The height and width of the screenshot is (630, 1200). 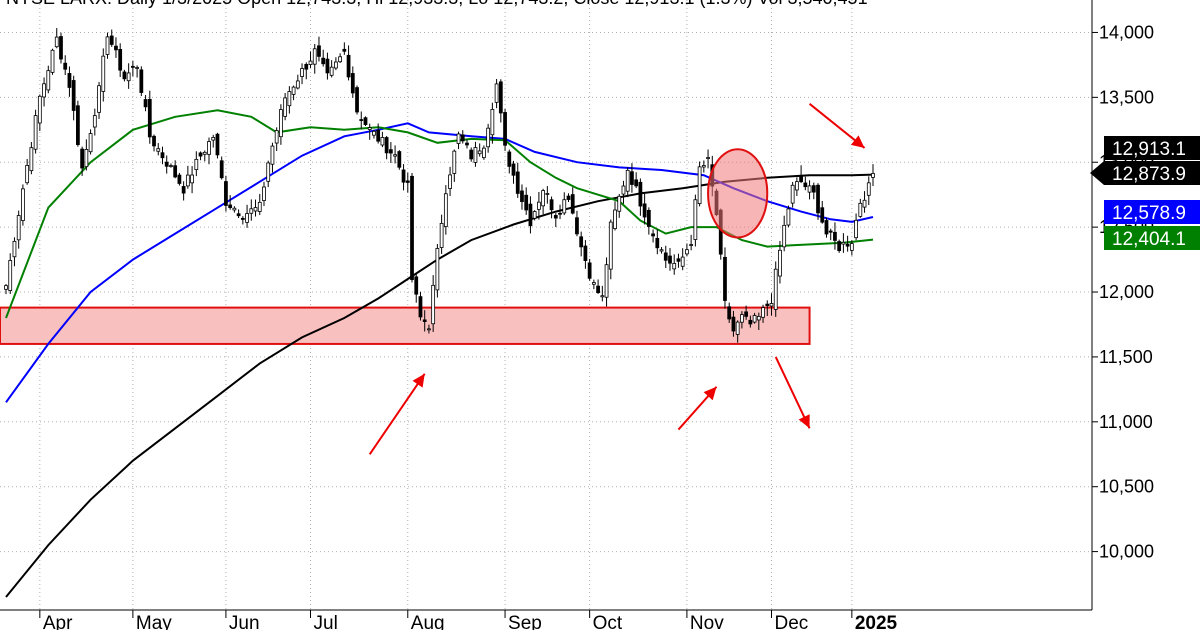 I want to click on month-label: Aug, so click(x=428, y=621).